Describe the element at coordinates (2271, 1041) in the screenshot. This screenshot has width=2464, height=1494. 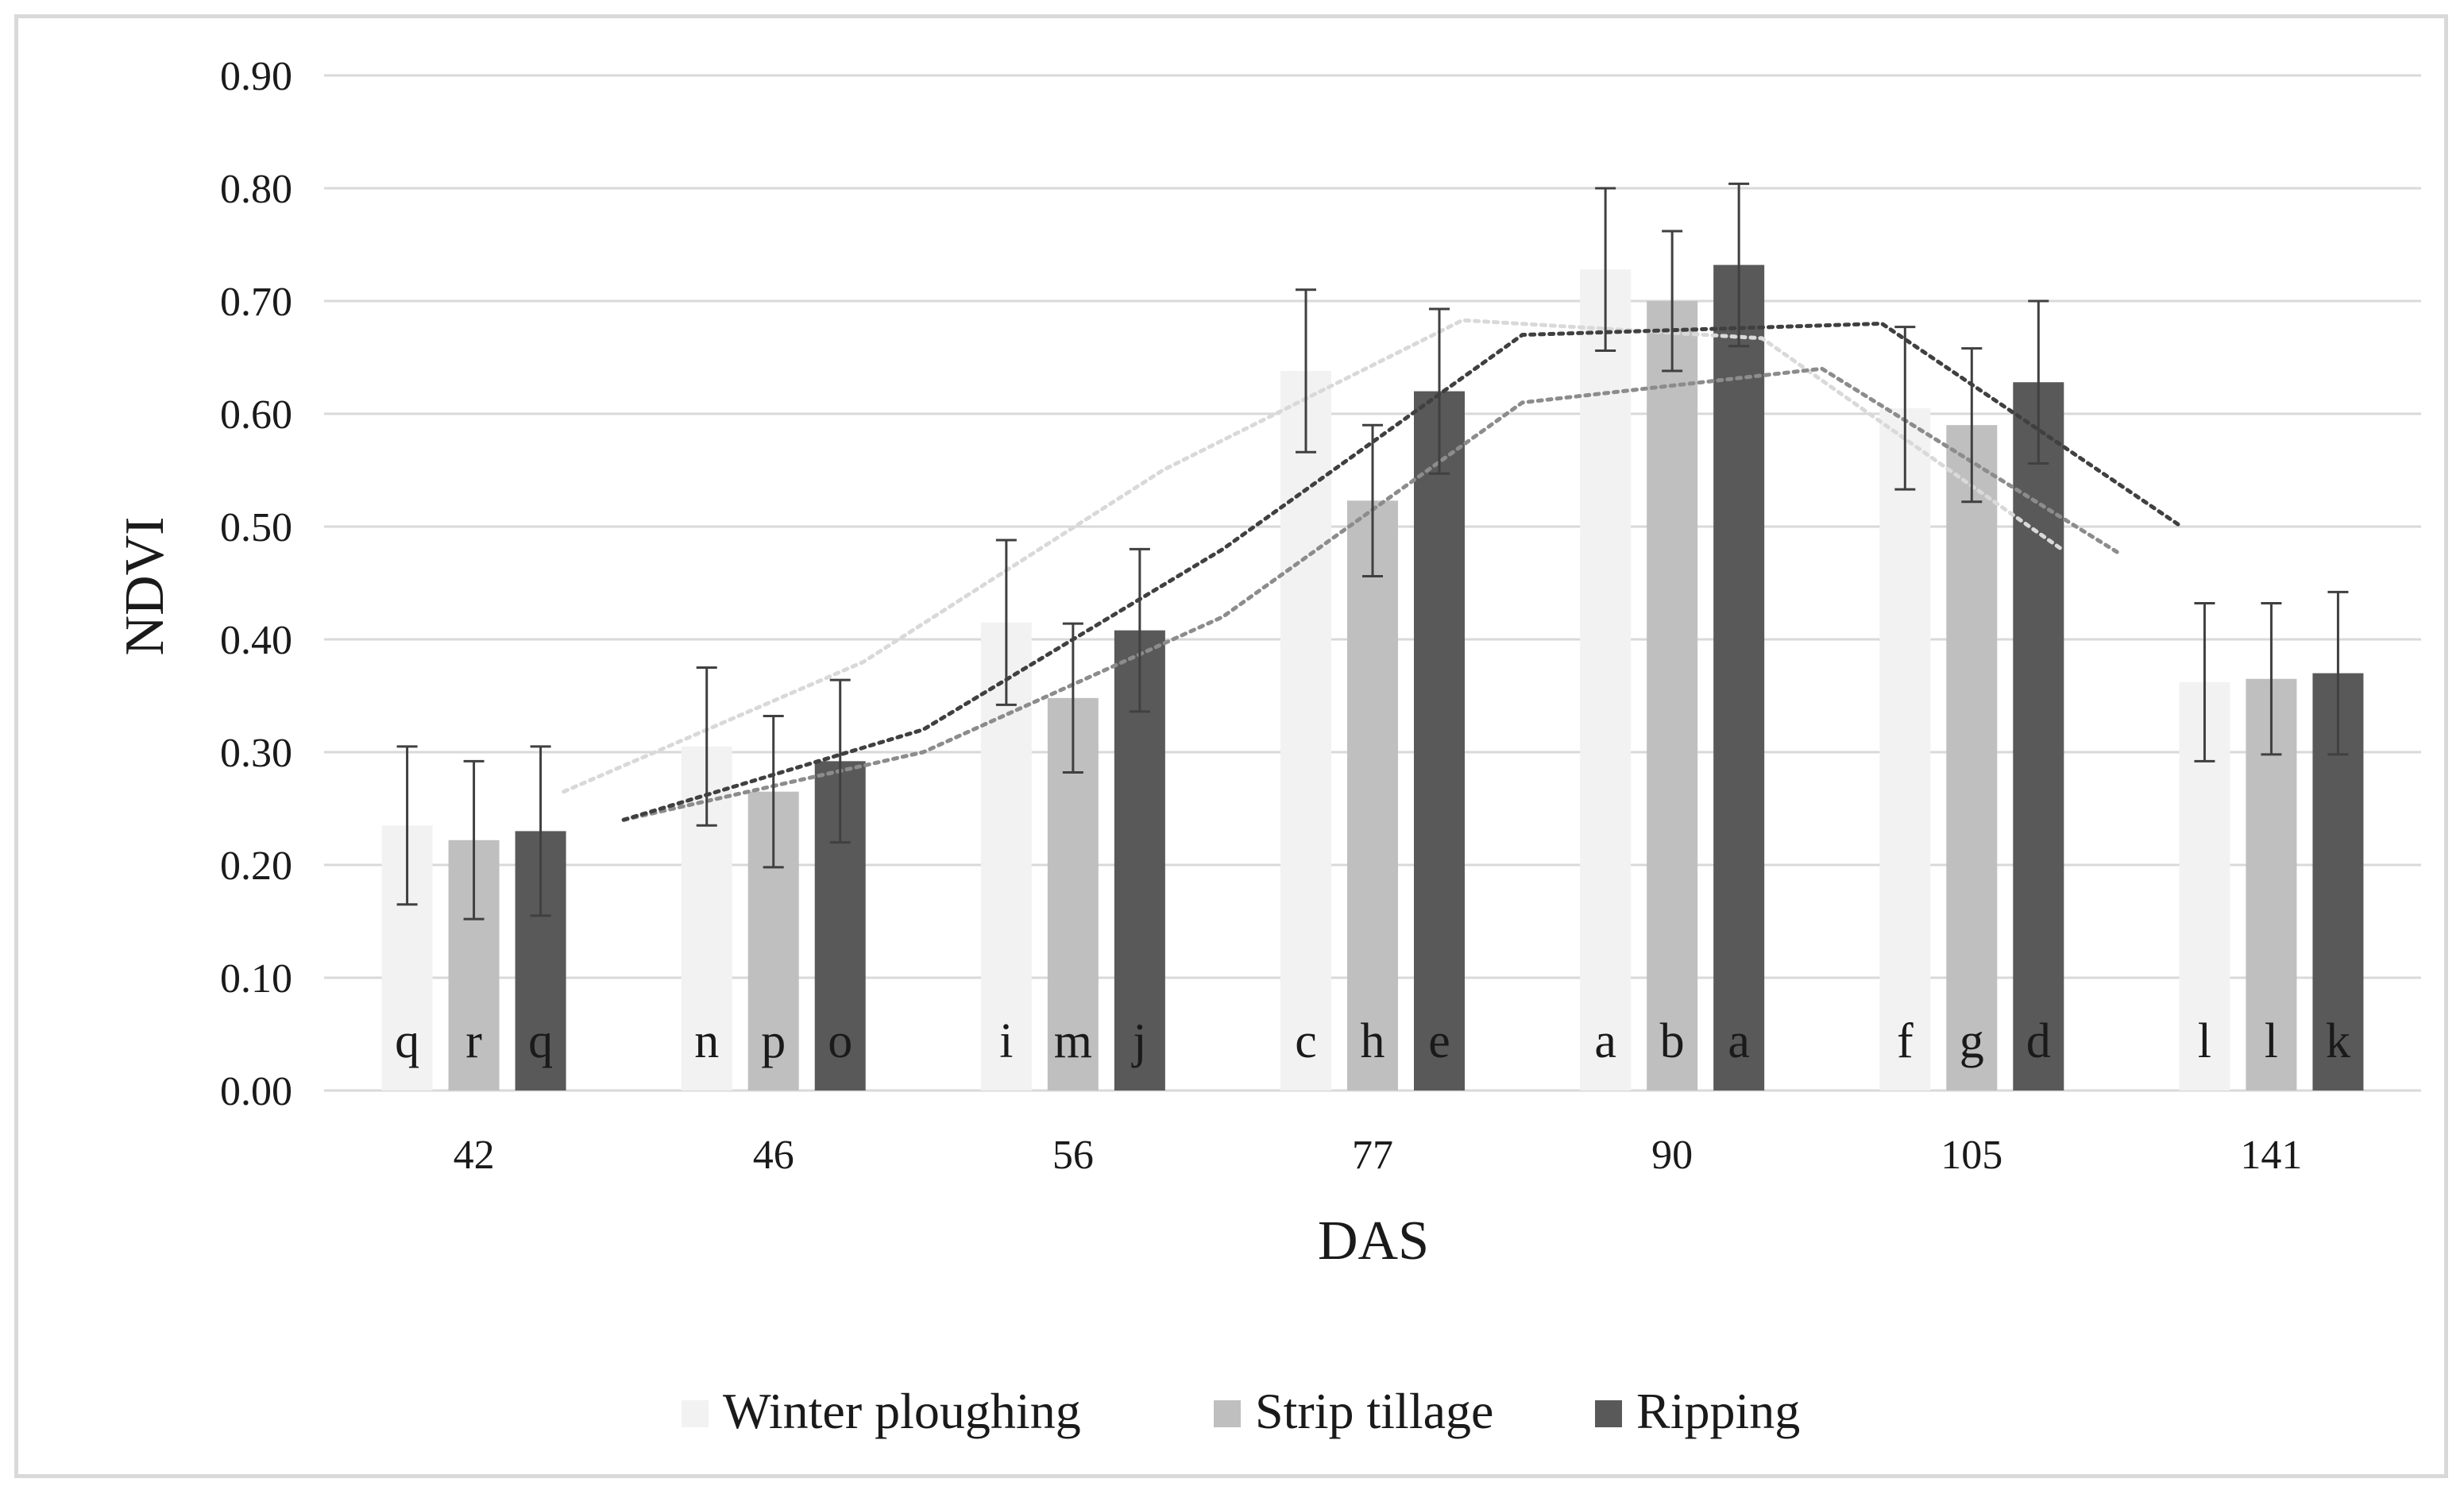
I see `letter-label-1-6: l` at that location.